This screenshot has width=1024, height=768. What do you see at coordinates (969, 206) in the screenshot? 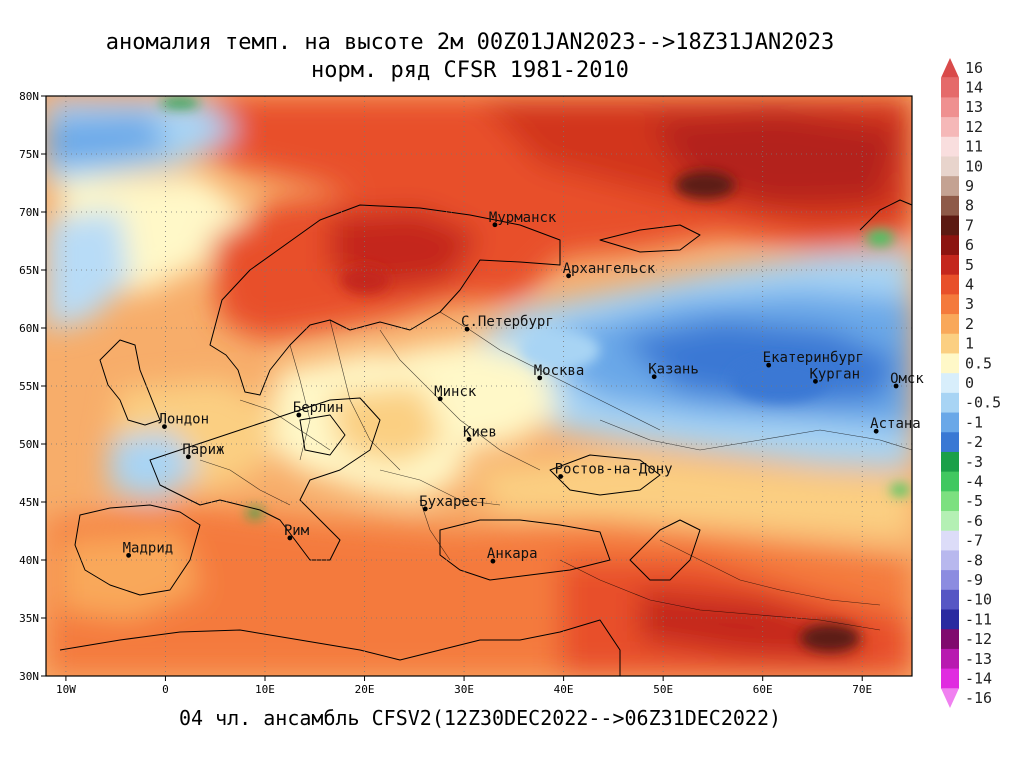
I see `legend-label: 8` at bounding box center [969, 206].